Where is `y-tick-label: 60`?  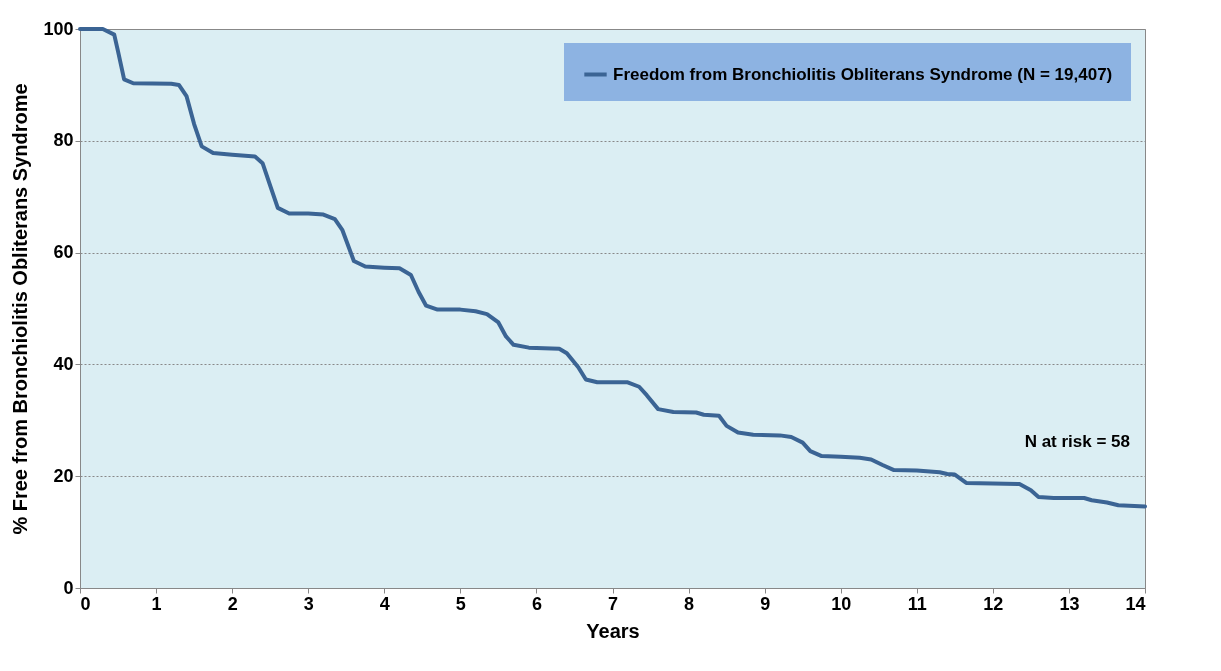
y-tick-label: 60 is located at coordinates (63, 252).